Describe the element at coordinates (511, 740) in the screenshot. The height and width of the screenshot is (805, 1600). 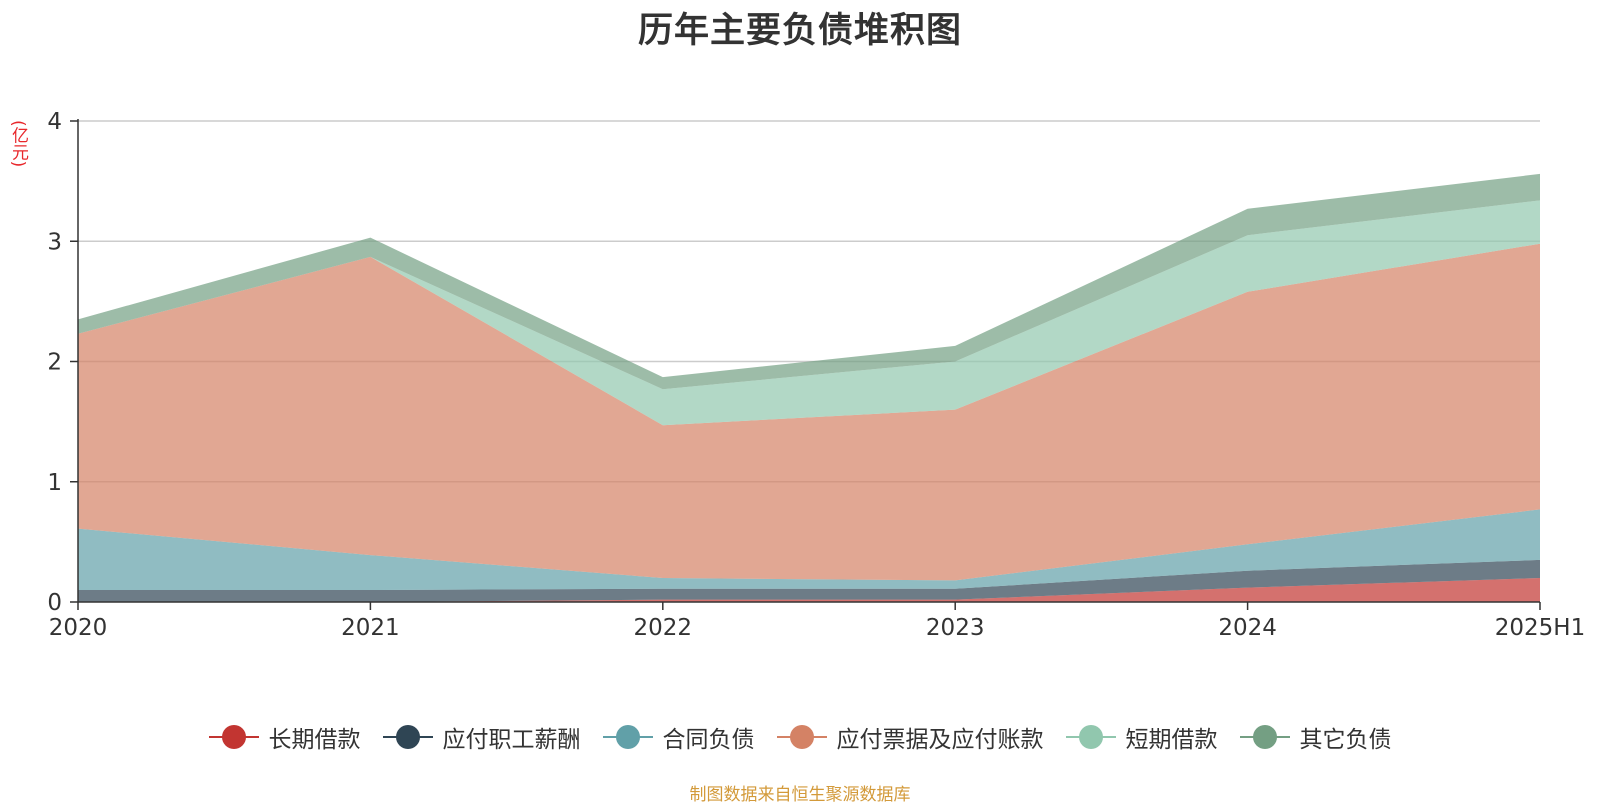
I see `legend-label: 应付职工薪酬` at that location.